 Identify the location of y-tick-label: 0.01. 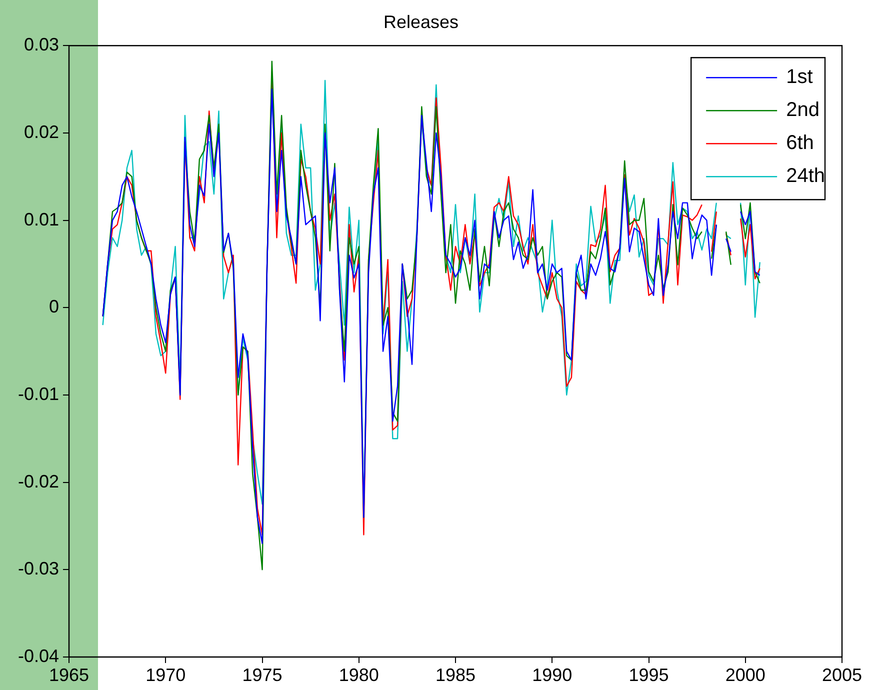
(41, 219).